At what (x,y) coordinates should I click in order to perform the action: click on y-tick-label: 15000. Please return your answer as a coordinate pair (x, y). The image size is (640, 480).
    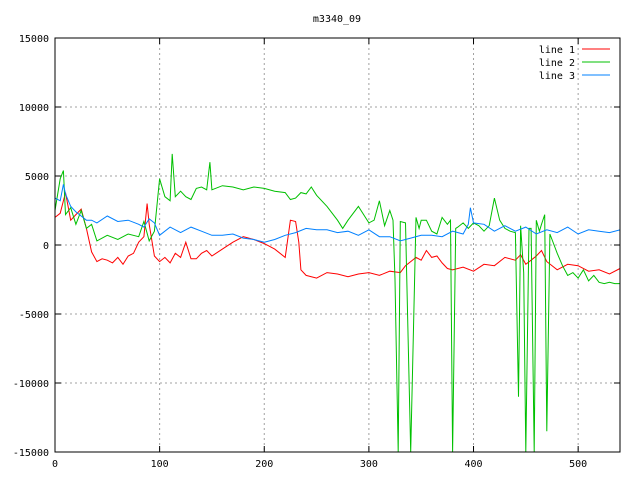
    Looking at the image, I should click on (34, 39).